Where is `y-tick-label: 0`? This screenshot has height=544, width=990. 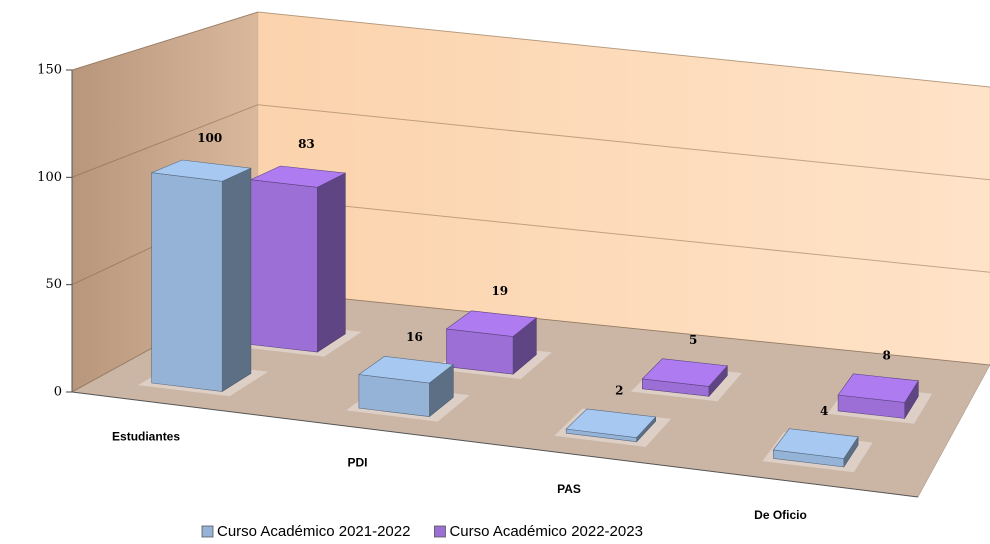
y-tick-label: 0 is located at coordinates (58, 392).